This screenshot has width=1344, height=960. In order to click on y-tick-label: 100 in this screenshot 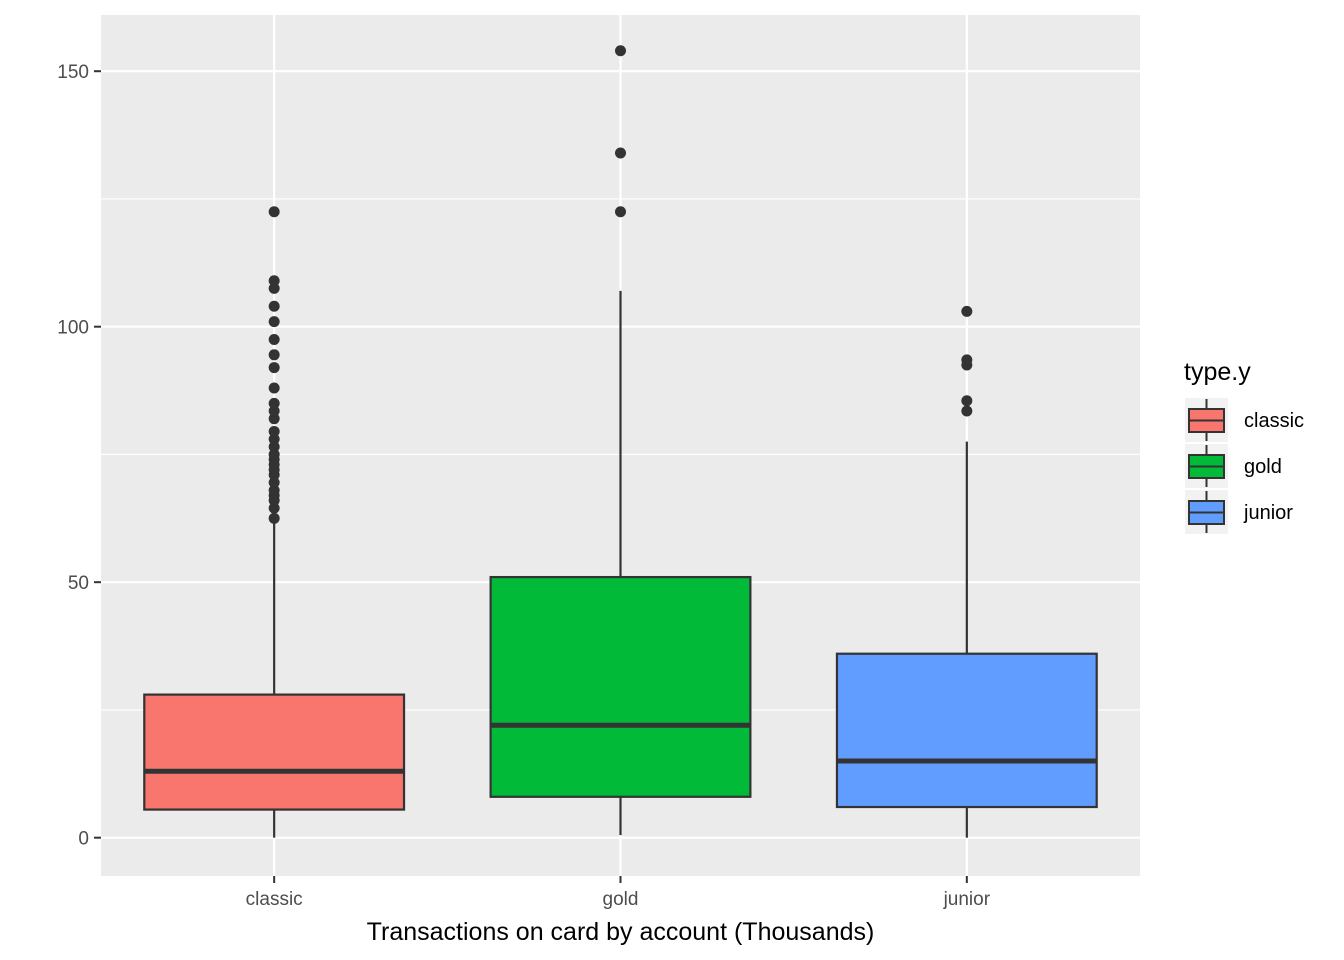, I will do `click(73, 328)`.